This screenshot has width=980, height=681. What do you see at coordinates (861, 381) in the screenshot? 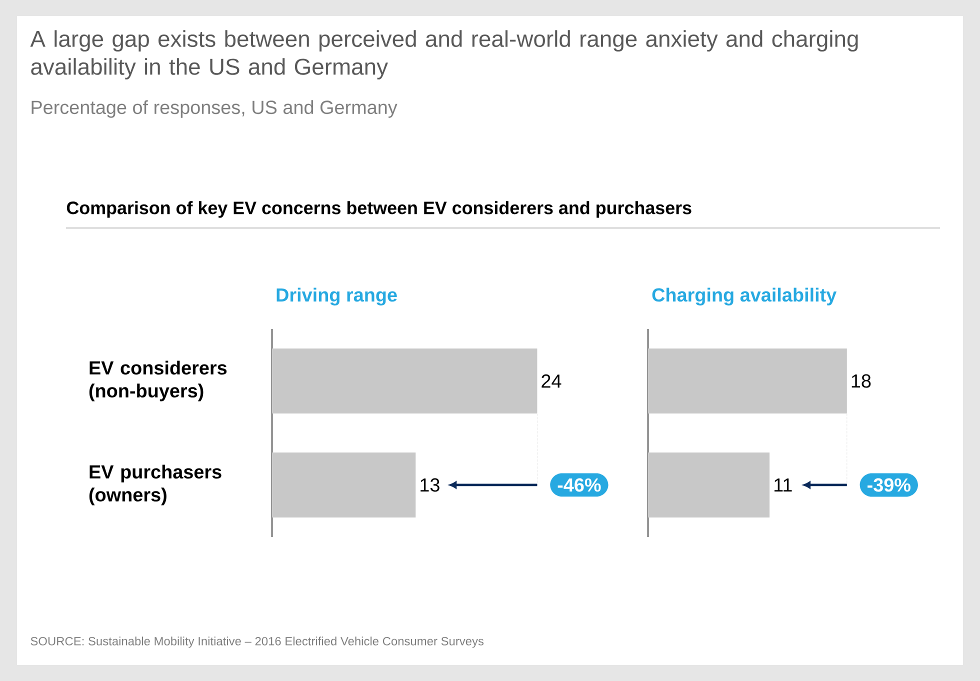
I see `data-label: 18` at bounding box center [861, 381].